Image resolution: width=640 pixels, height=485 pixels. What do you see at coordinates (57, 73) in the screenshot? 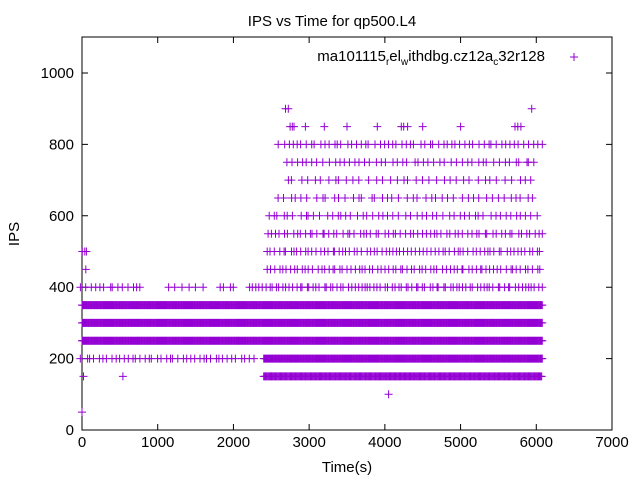
I see `y-tick-label: 1000` at bounding box center [57, 73].